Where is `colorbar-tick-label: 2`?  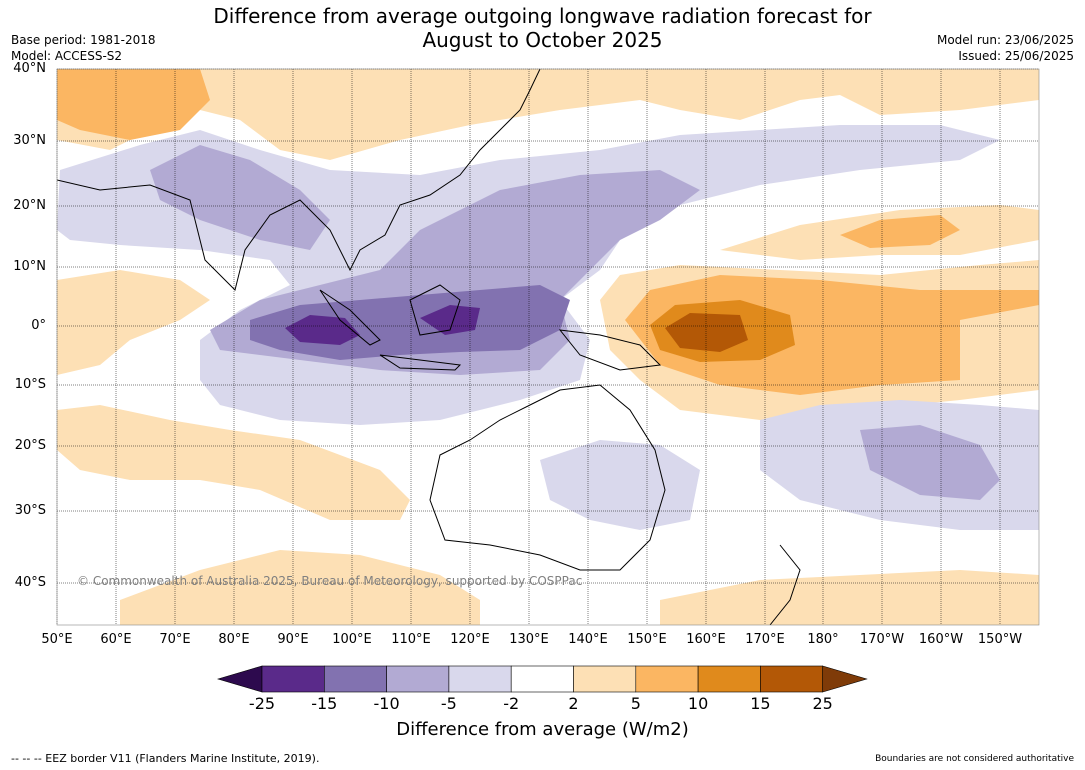
colorbar-tick-label: 2 is located at coordinates (573, 703).